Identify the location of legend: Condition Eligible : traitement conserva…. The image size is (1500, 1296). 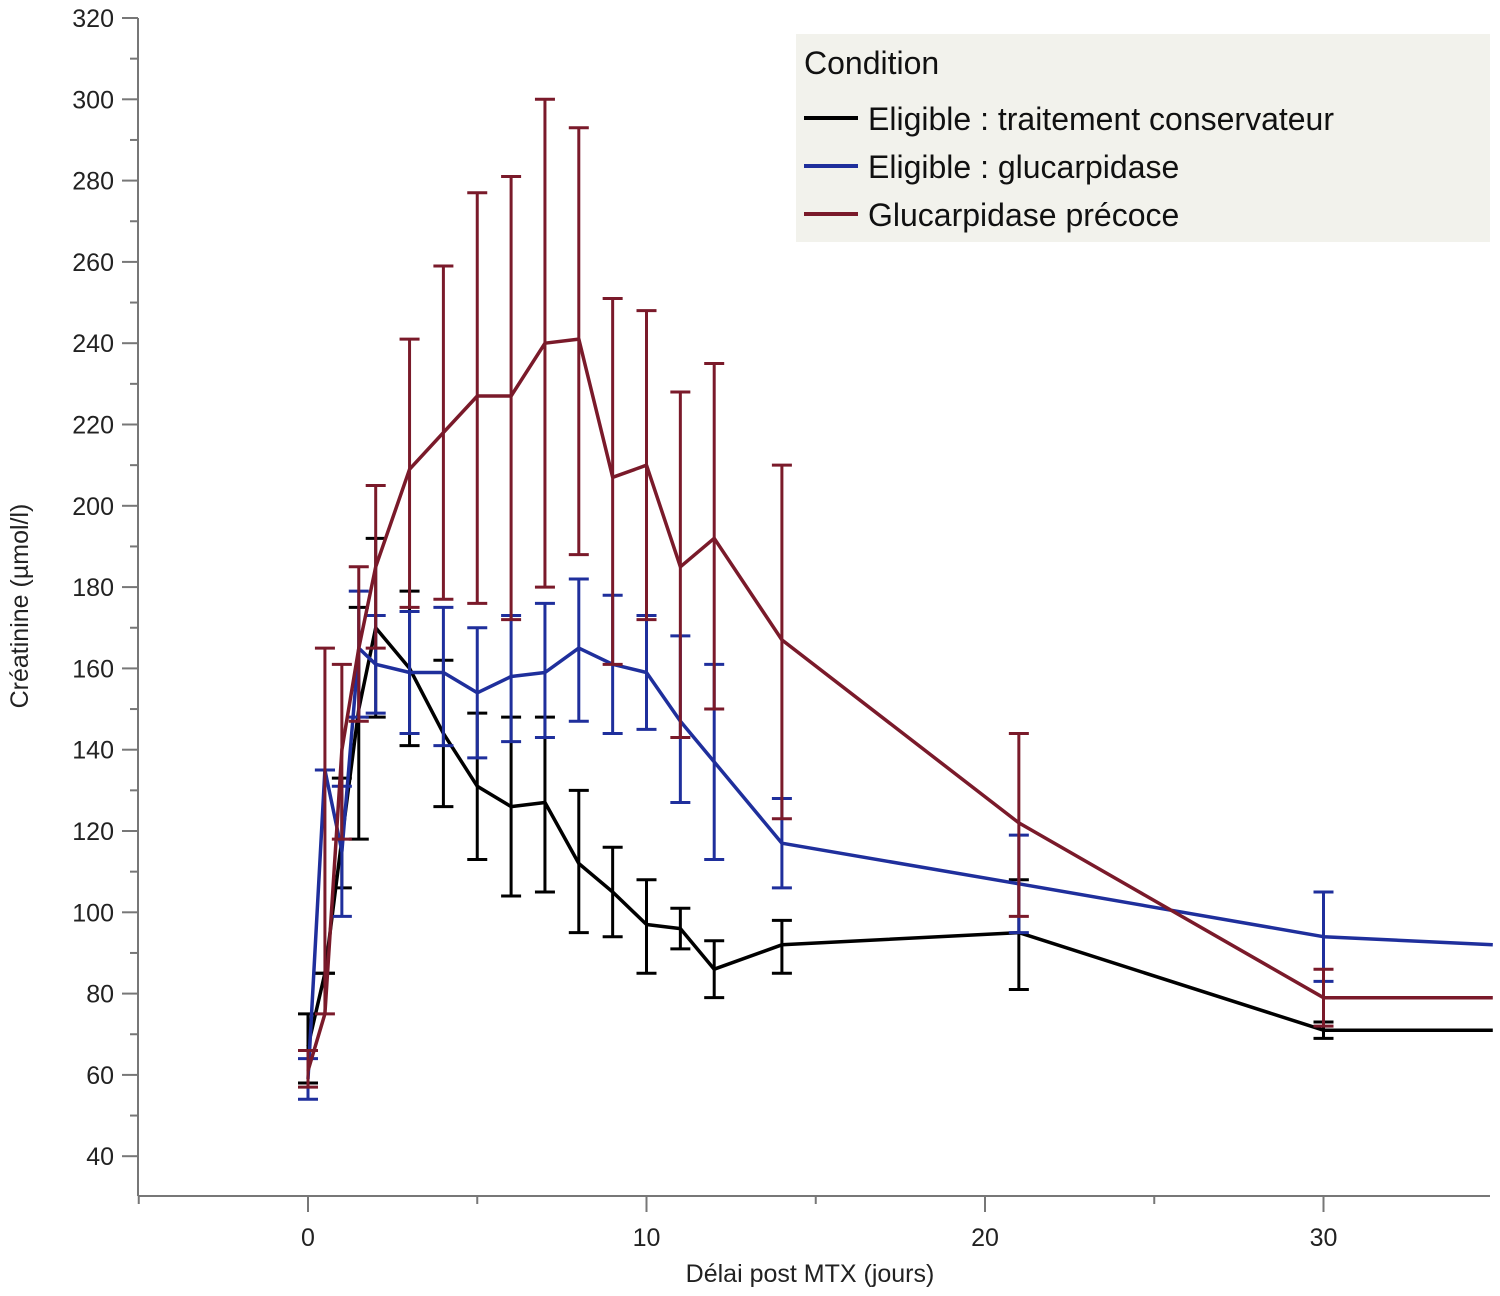
(1143, 138).